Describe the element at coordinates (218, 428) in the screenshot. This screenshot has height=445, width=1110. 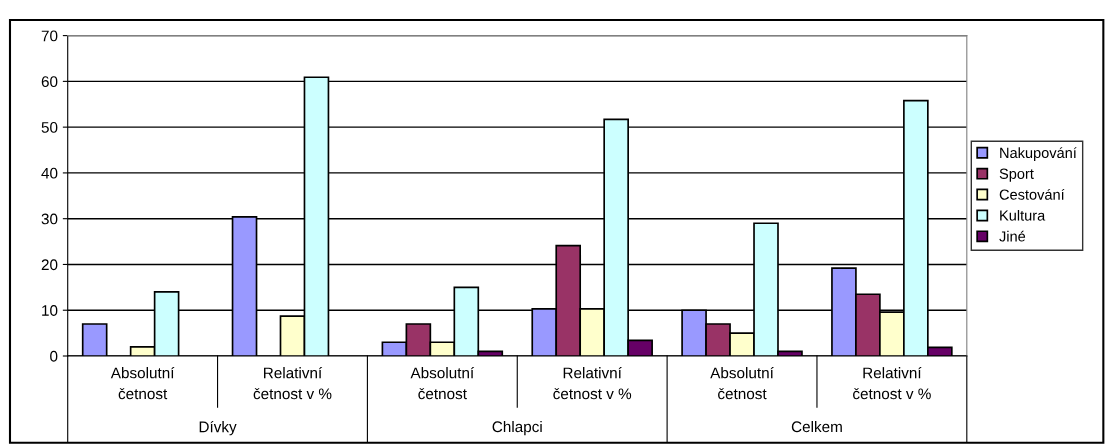
I see `text: Dívky` at that location.